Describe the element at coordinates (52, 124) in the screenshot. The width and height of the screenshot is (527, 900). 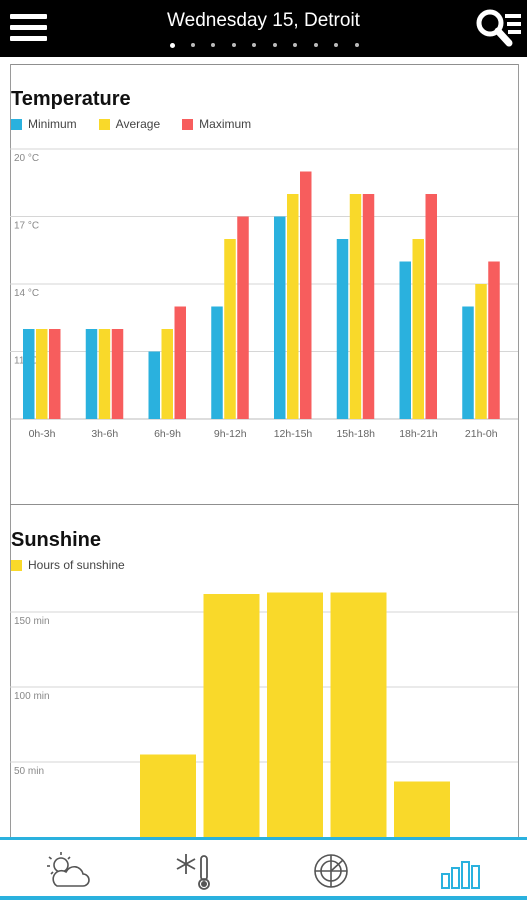
I see `legend-label: Minimum` at that location.